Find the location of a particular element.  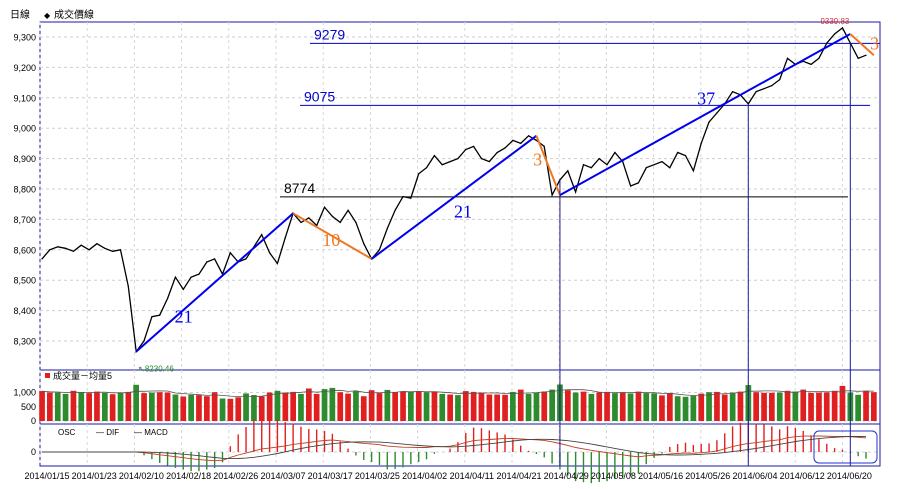

legend-marker-icon: ◆ is located at coordinates (47, 15).